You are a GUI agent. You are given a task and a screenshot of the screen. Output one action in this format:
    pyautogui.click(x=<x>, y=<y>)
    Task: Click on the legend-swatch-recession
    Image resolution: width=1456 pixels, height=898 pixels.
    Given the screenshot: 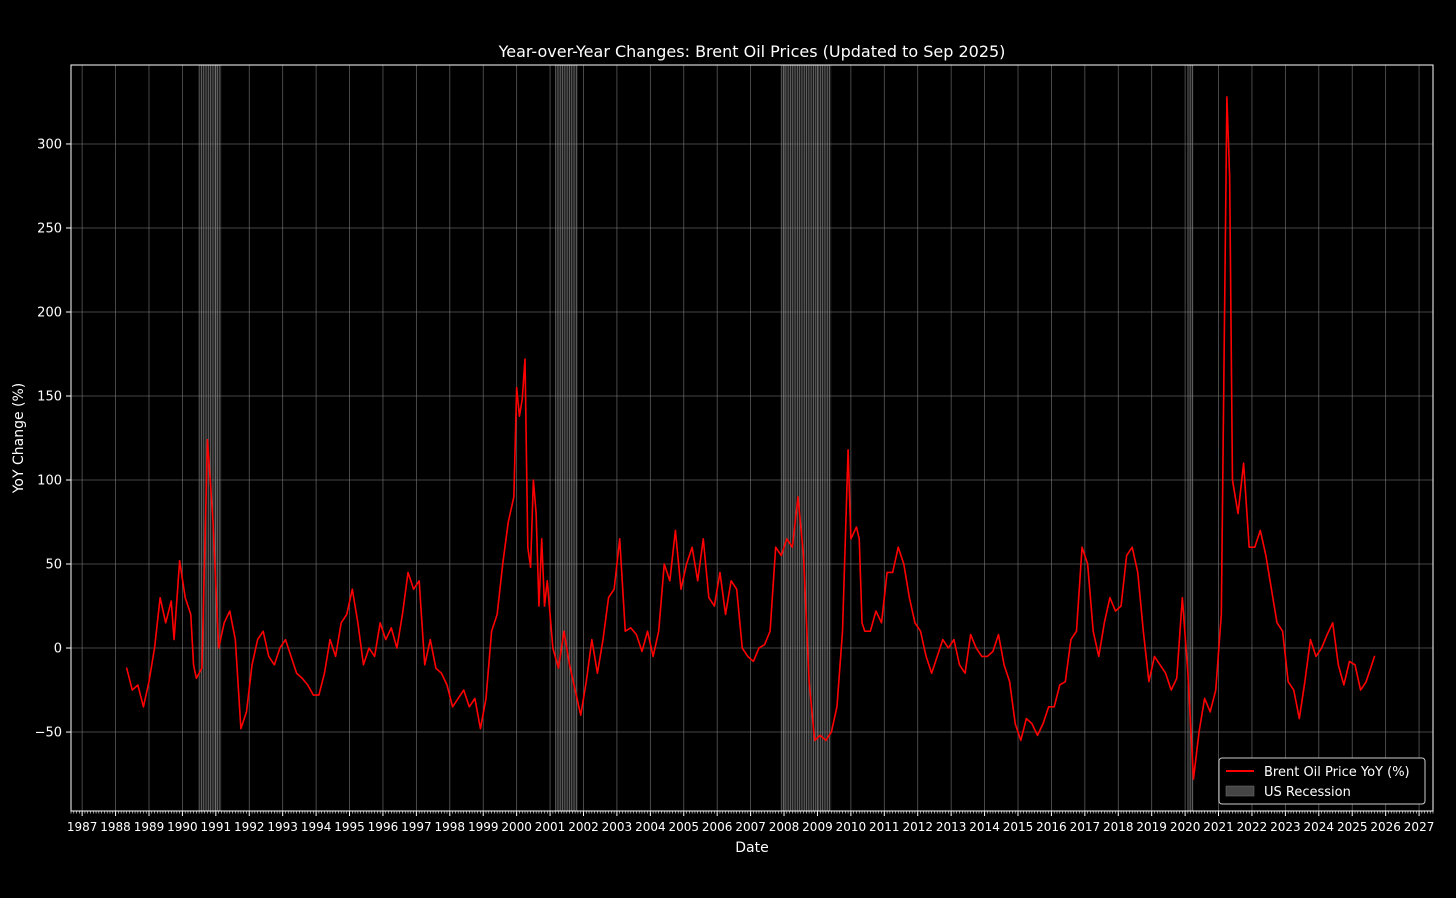 What is the action you would take?
    pyautogui.click(x=1240, y=791)
    